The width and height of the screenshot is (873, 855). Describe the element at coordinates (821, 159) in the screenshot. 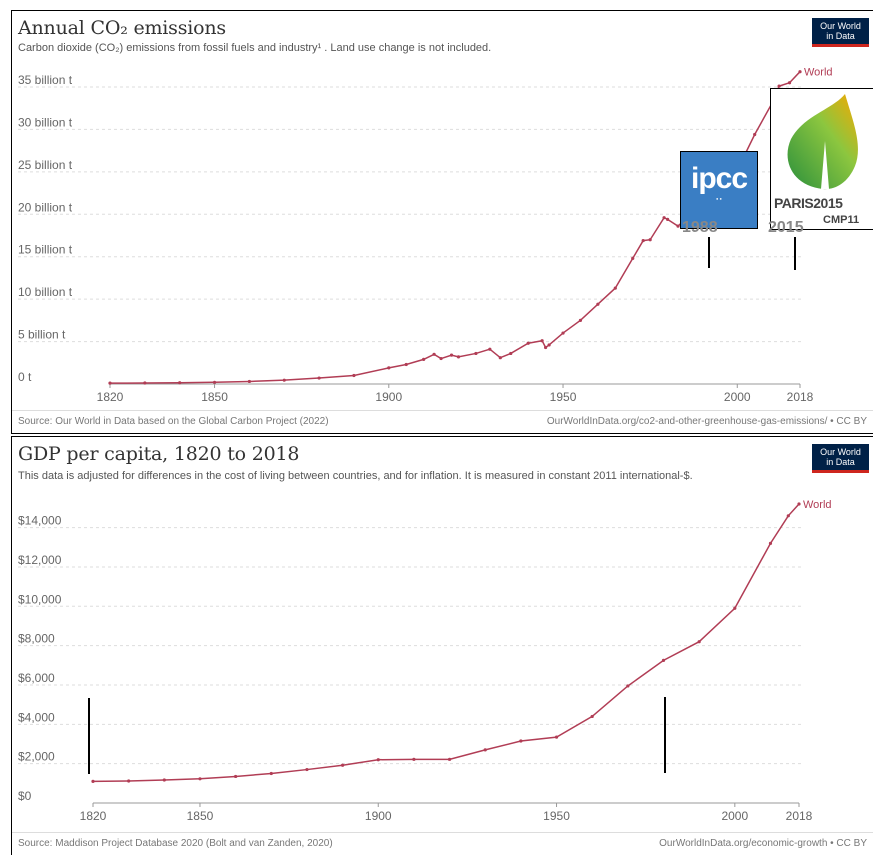

I see `paris-2015-logo: PARIS2015 CMP11` at that location.